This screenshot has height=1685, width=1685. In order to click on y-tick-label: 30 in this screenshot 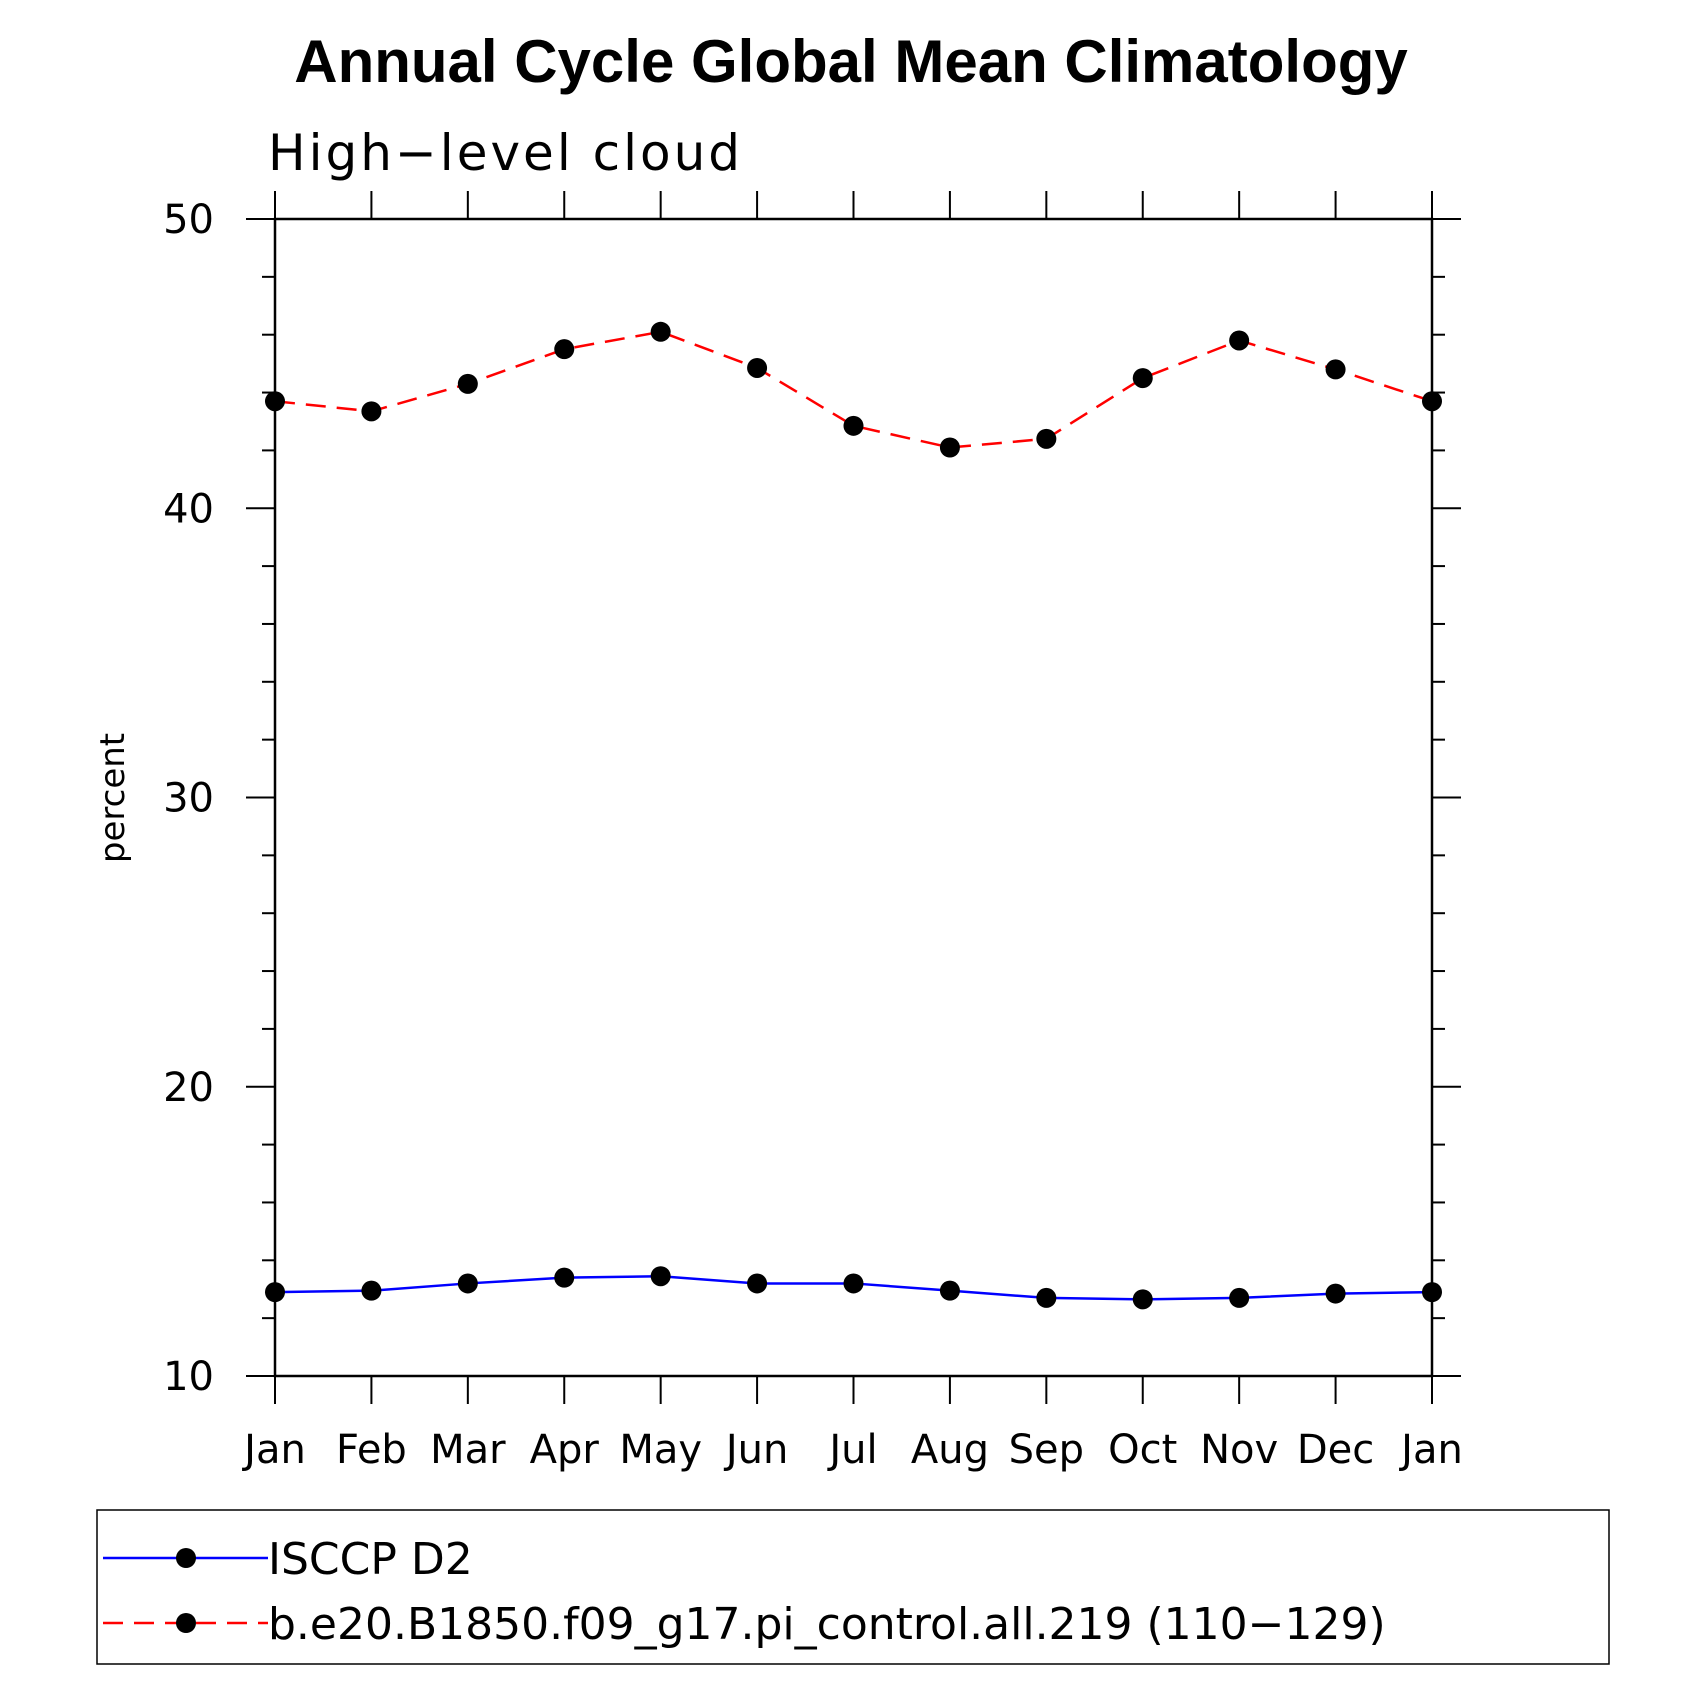, I will do `click(188, 799)`.